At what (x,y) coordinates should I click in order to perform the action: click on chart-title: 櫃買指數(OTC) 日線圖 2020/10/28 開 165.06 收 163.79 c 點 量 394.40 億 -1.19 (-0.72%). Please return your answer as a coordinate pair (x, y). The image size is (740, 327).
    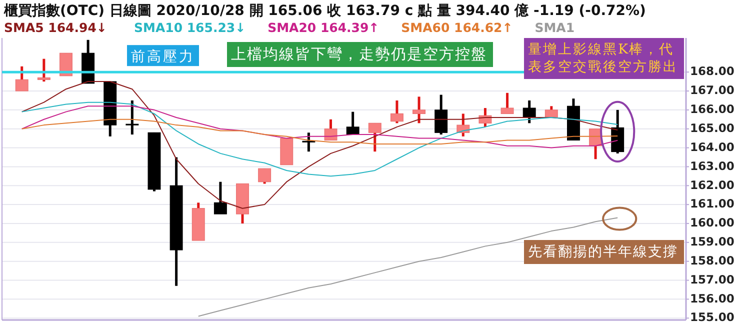
    Looking at the image, I should click on (324, 10).